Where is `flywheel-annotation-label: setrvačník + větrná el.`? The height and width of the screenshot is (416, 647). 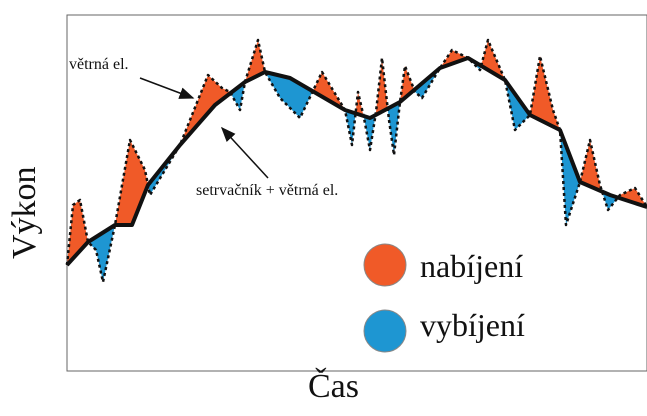 flywheel-annotation-label: setrvačník + větrná el. is located at coordinates (267, 191).